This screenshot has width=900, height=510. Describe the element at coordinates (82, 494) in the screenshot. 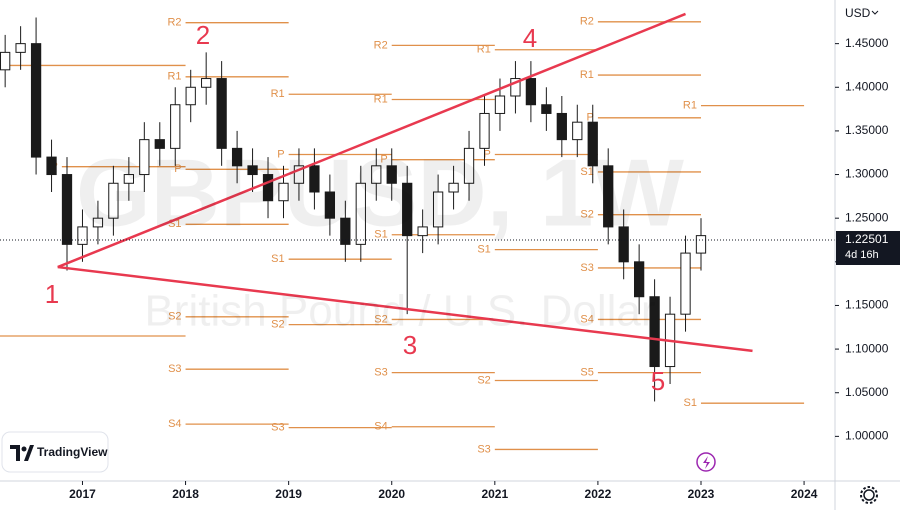

I see `x-tick-label: 2017` at that location.